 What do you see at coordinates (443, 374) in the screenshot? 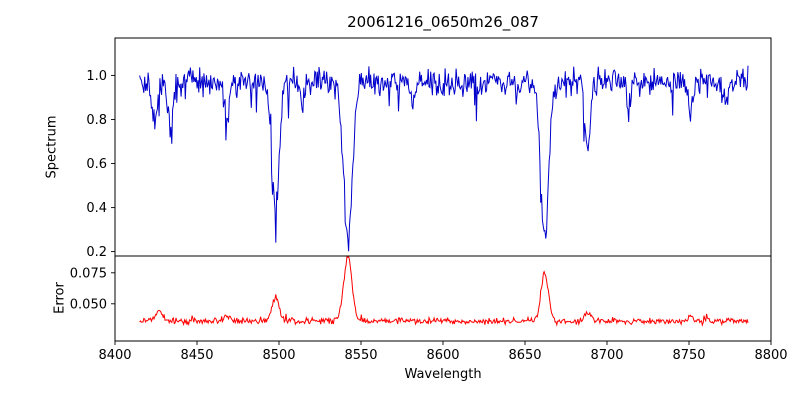
I see `x-axis-label: Wavelength` at bounding box center [443, 374].